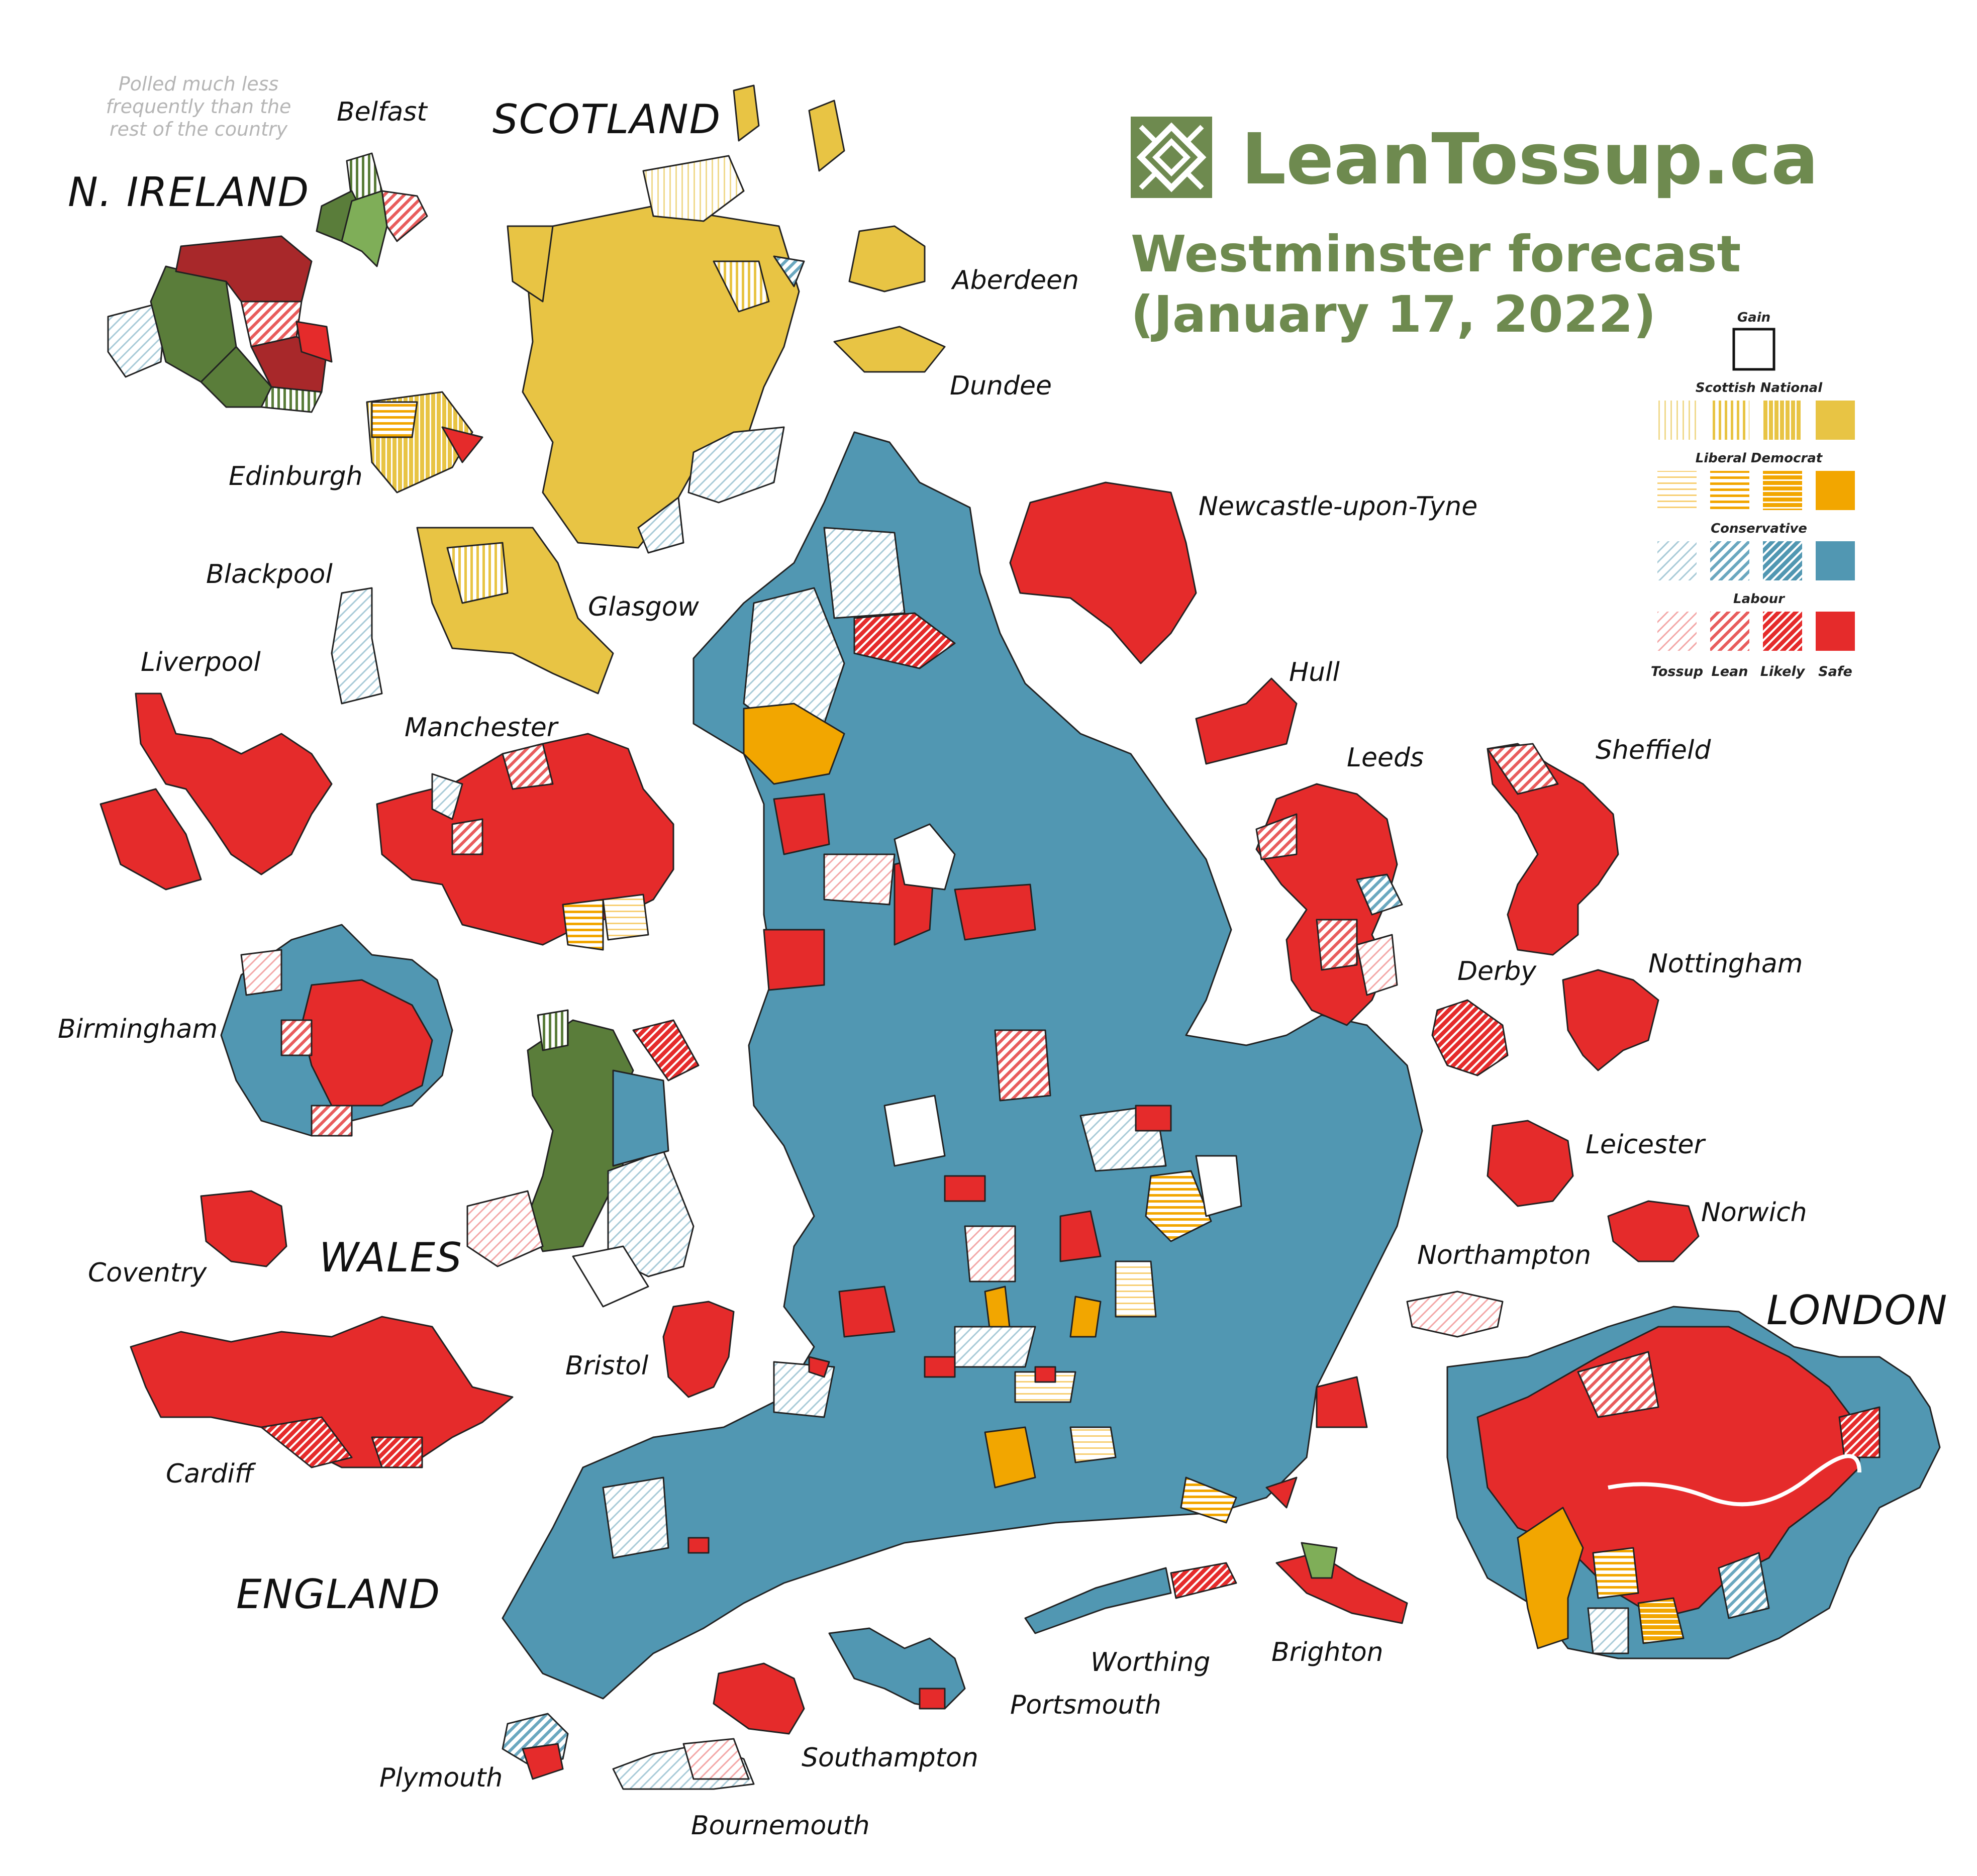  I want to click on newcastle-inset, so click(1103, 573).